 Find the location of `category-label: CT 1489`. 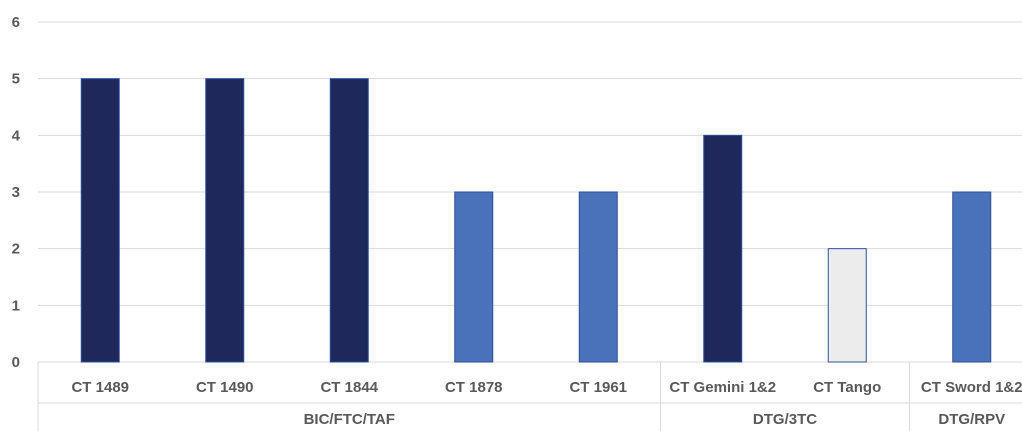

category-label: CT 1489 is located at coordinates (100, 387).